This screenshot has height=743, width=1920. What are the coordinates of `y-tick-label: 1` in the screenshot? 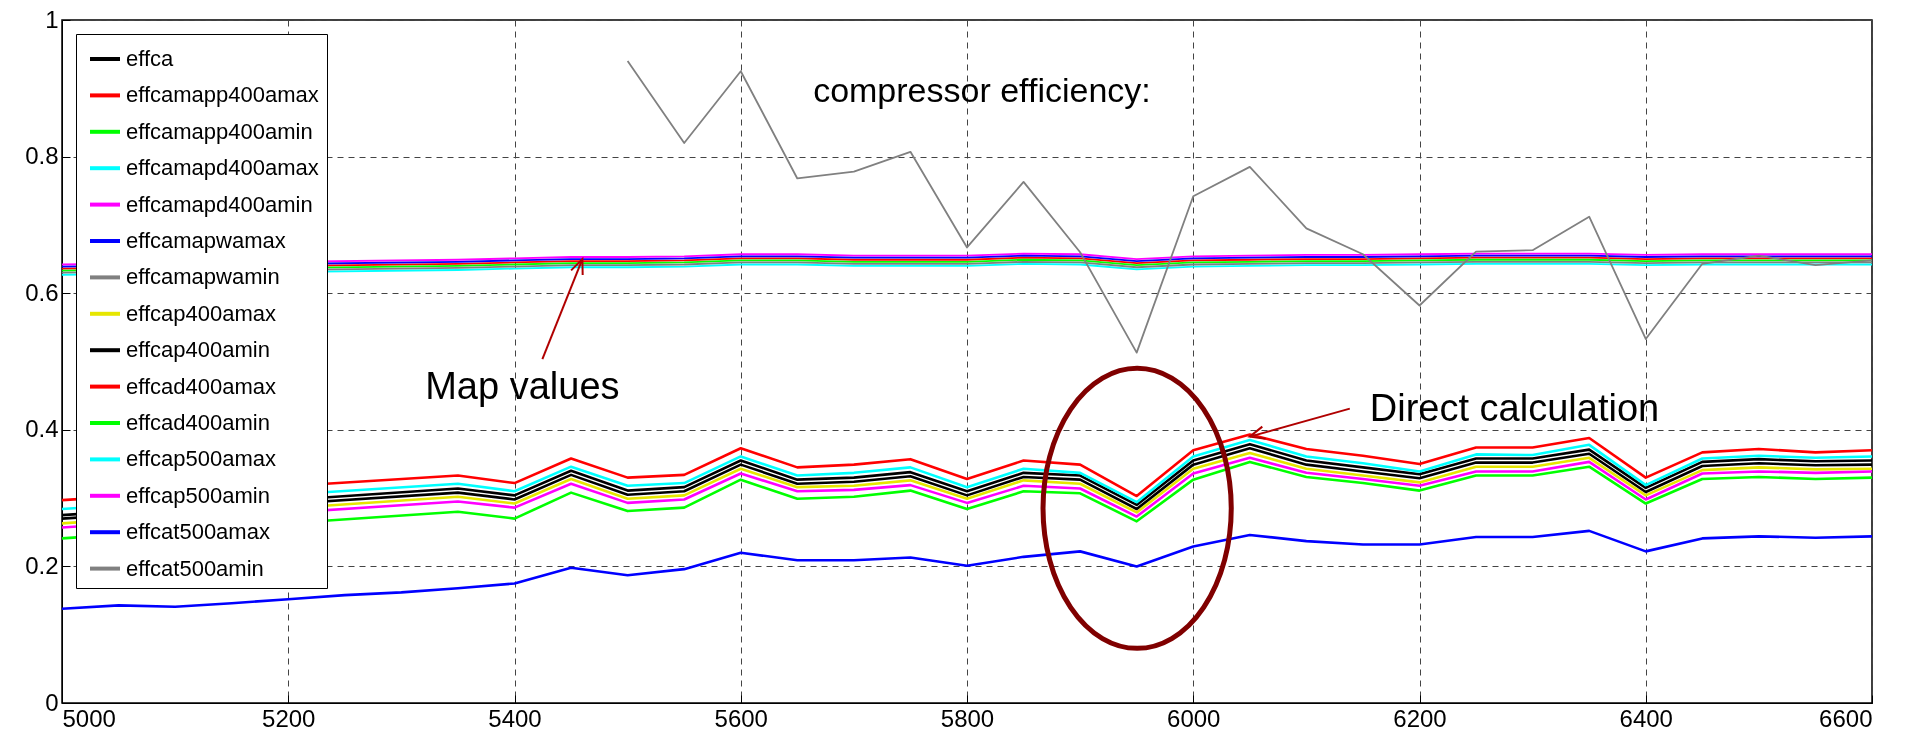 It's located at (52, 19).